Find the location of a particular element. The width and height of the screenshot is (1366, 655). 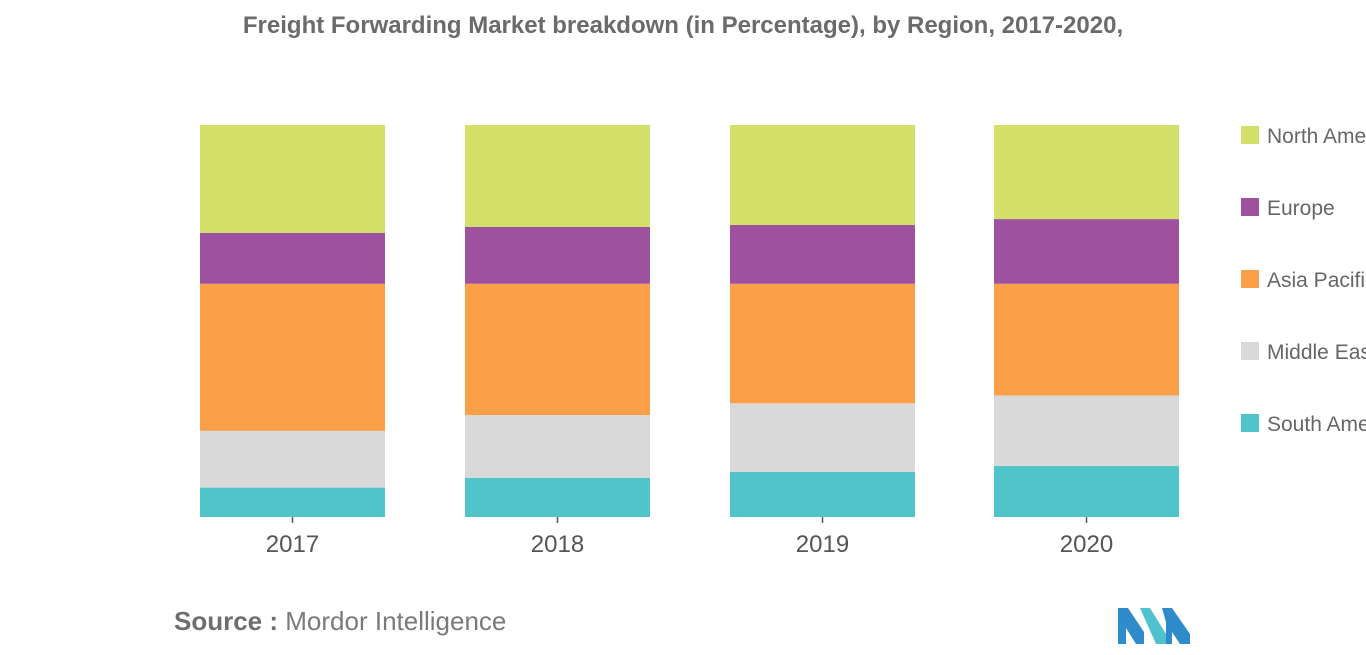

source-text: Mordor Intelligence is located at coordinates (396, 621).